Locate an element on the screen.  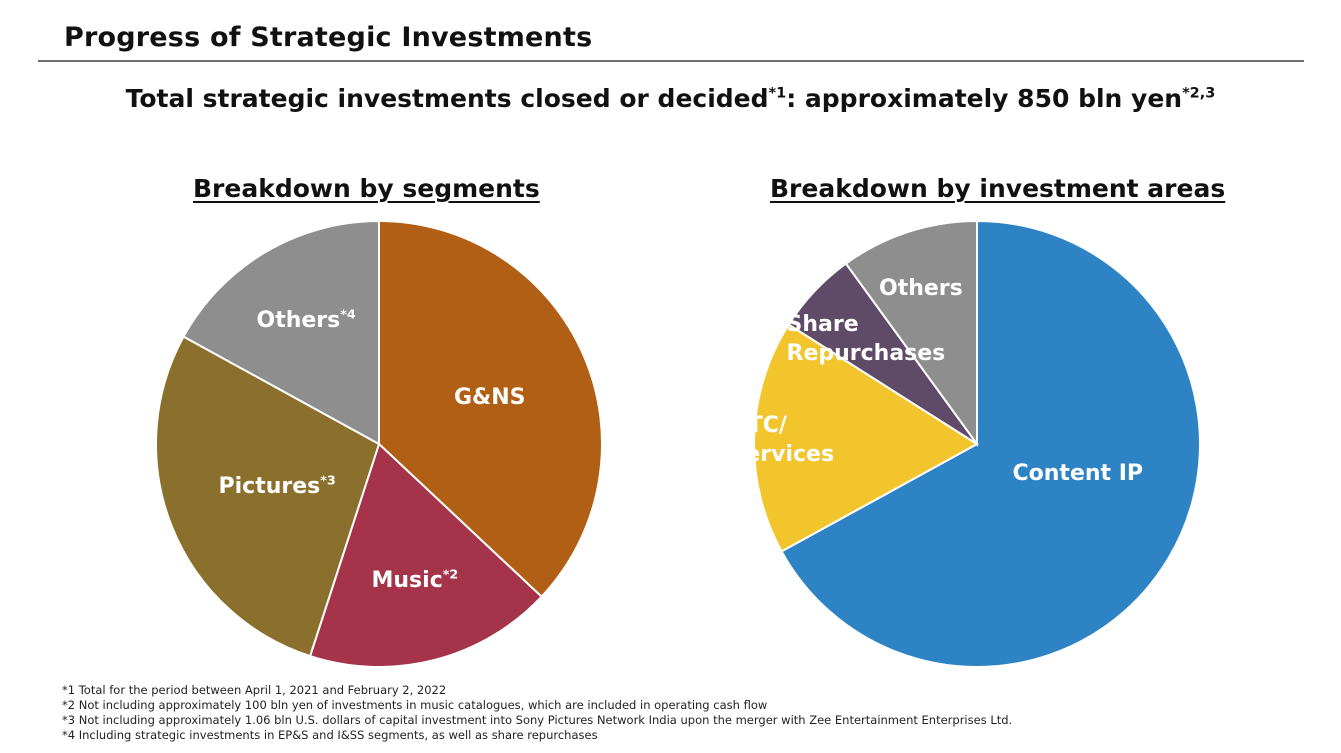
segment-slice-music is located at coordinates (425, 555).